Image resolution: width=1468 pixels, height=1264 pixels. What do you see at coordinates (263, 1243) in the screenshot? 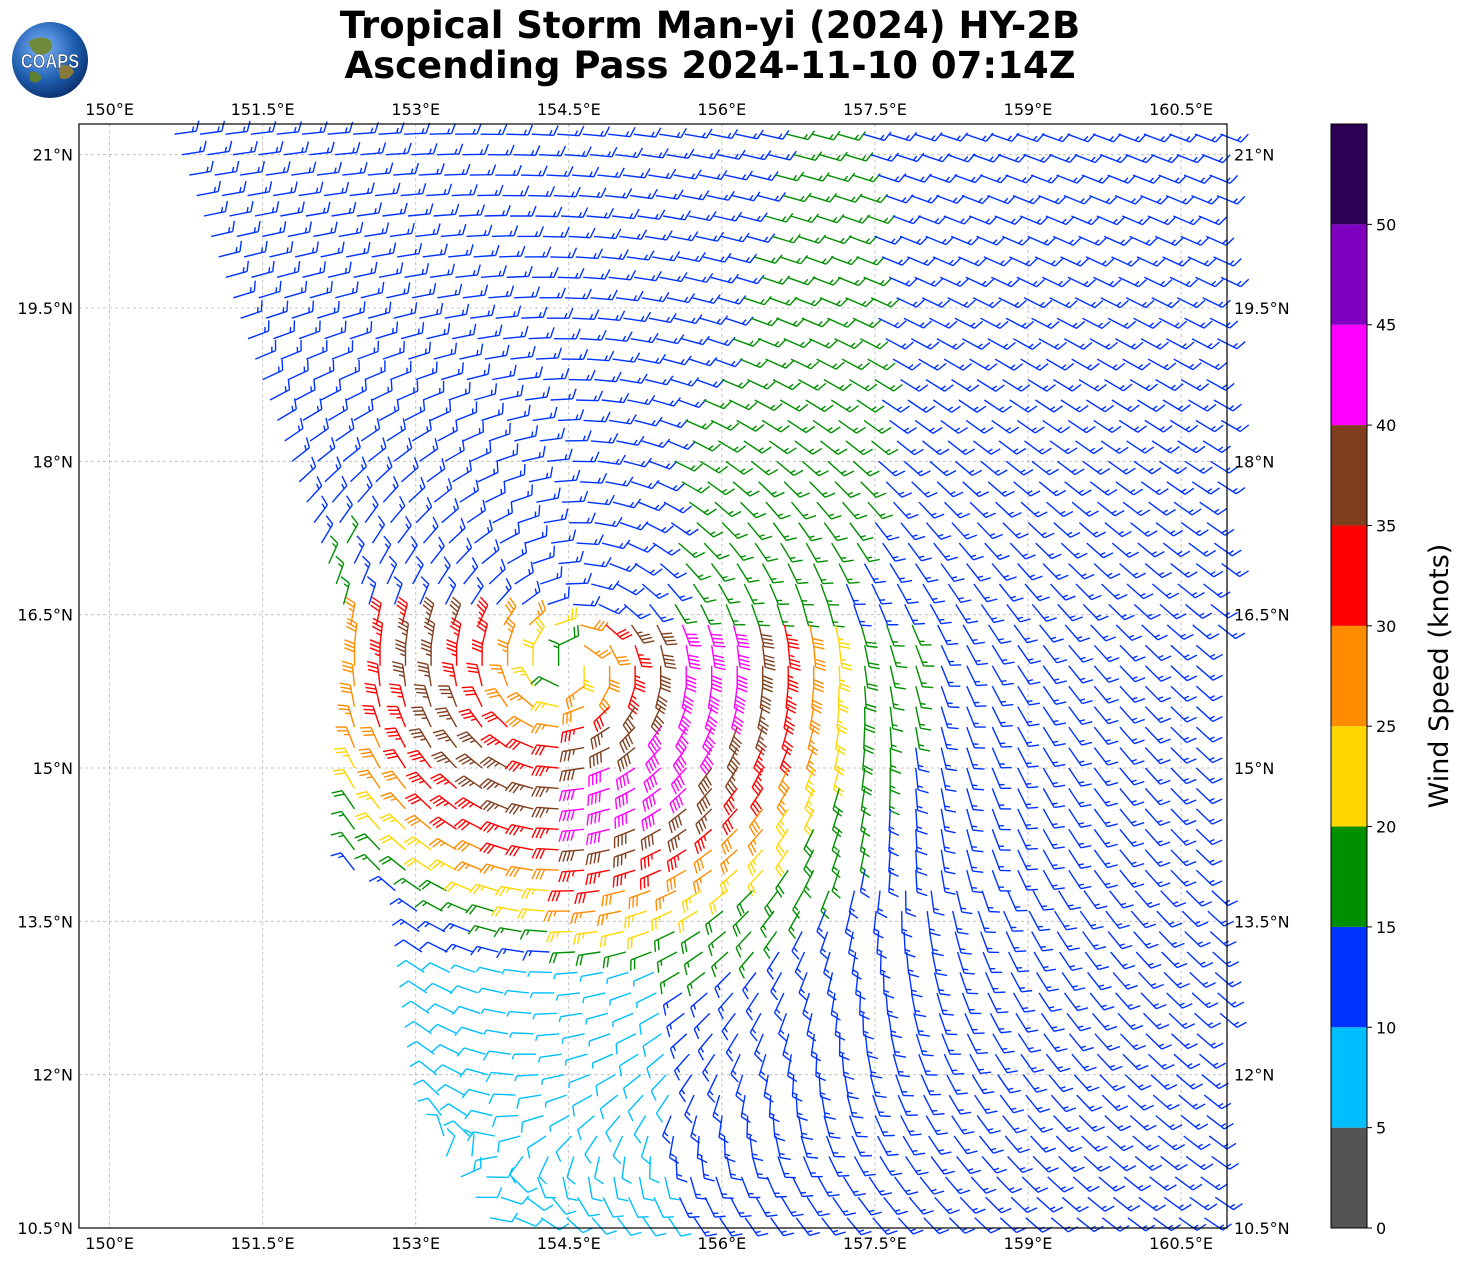
I see `lon-tick-label-bottom: 151.5°E` at bounding box center [263, 1243].